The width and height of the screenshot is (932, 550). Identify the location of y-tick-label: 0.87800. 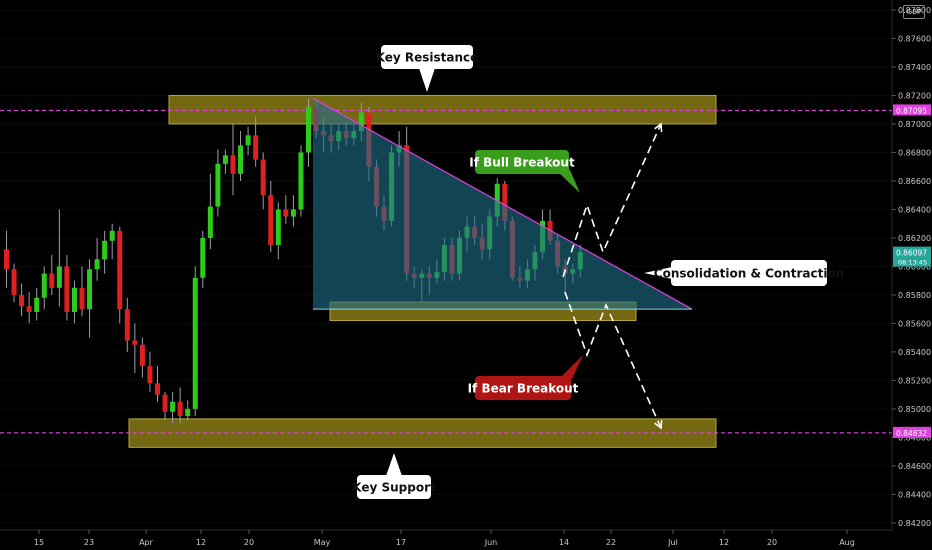
(914, 10).